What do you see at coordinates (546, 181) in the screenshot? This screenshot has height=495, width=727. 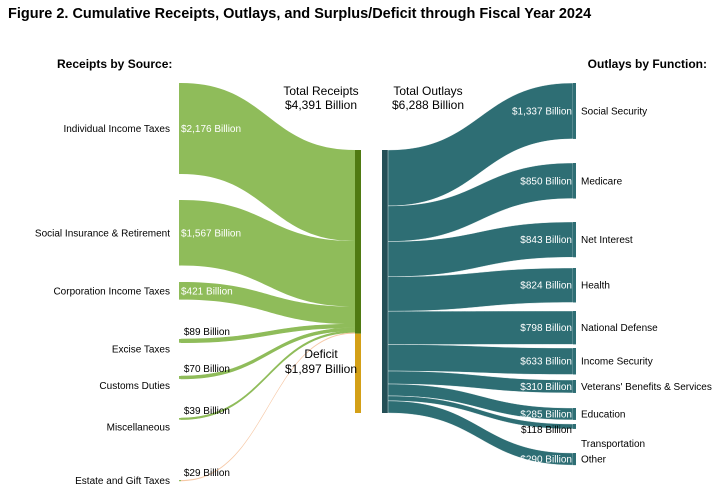 I see `outlay-value-medicare: $850 Billion` at bounding box center [546, 181].